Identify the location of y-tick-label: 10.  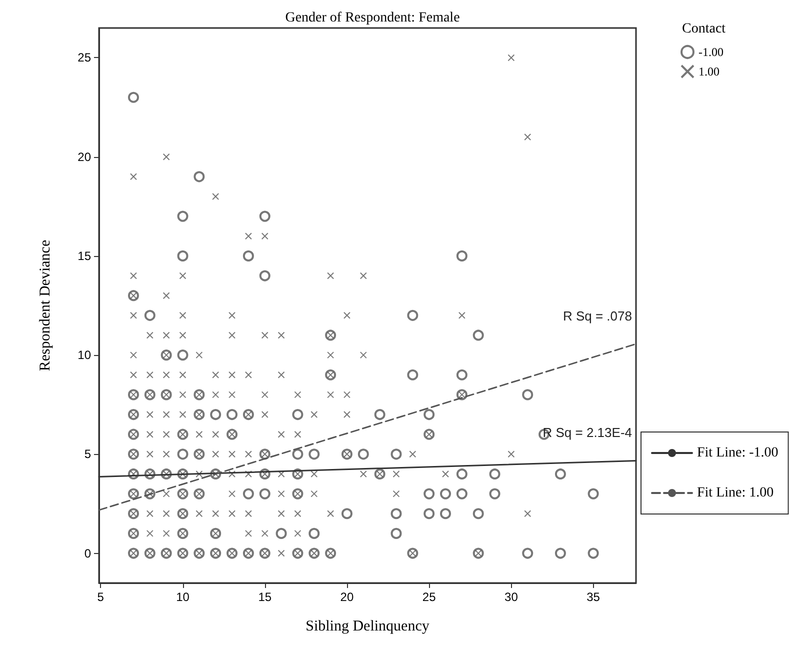
(85, 355).